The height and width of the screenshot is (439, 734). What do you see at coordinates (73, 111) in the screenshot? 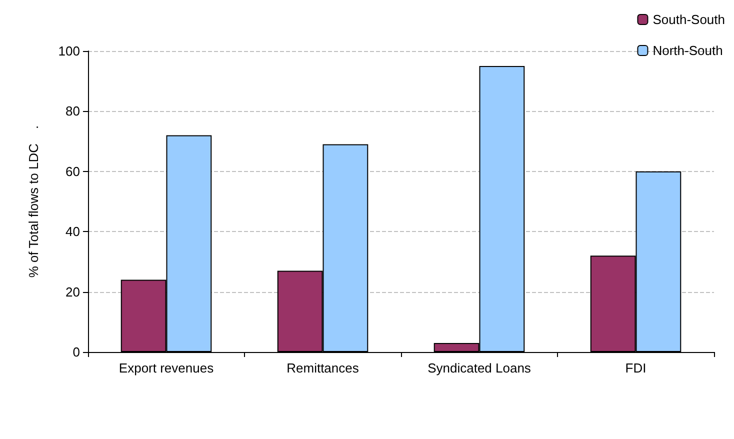
I see `y-tick-label: 80` at bounding box center [73, 111].